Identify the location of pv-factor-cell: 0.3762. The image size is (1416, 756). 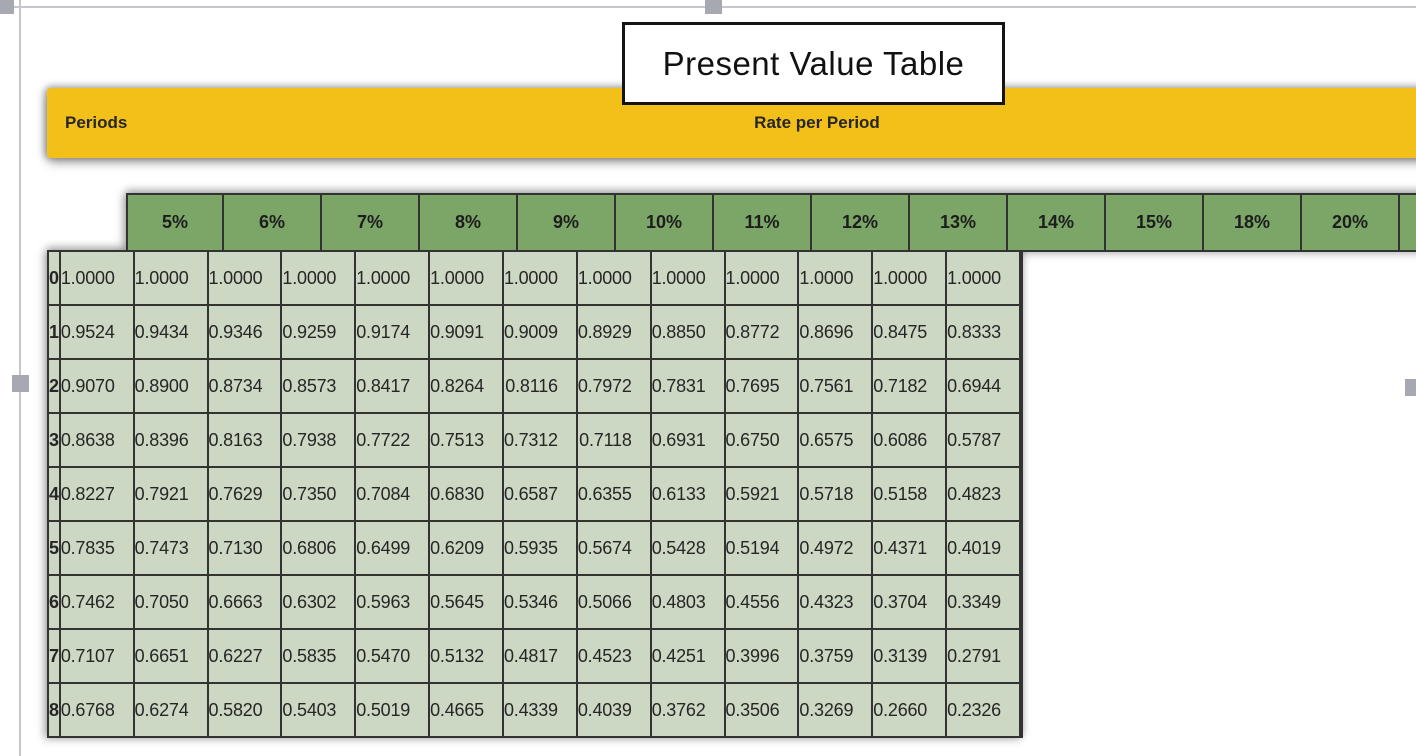
(687, 710).